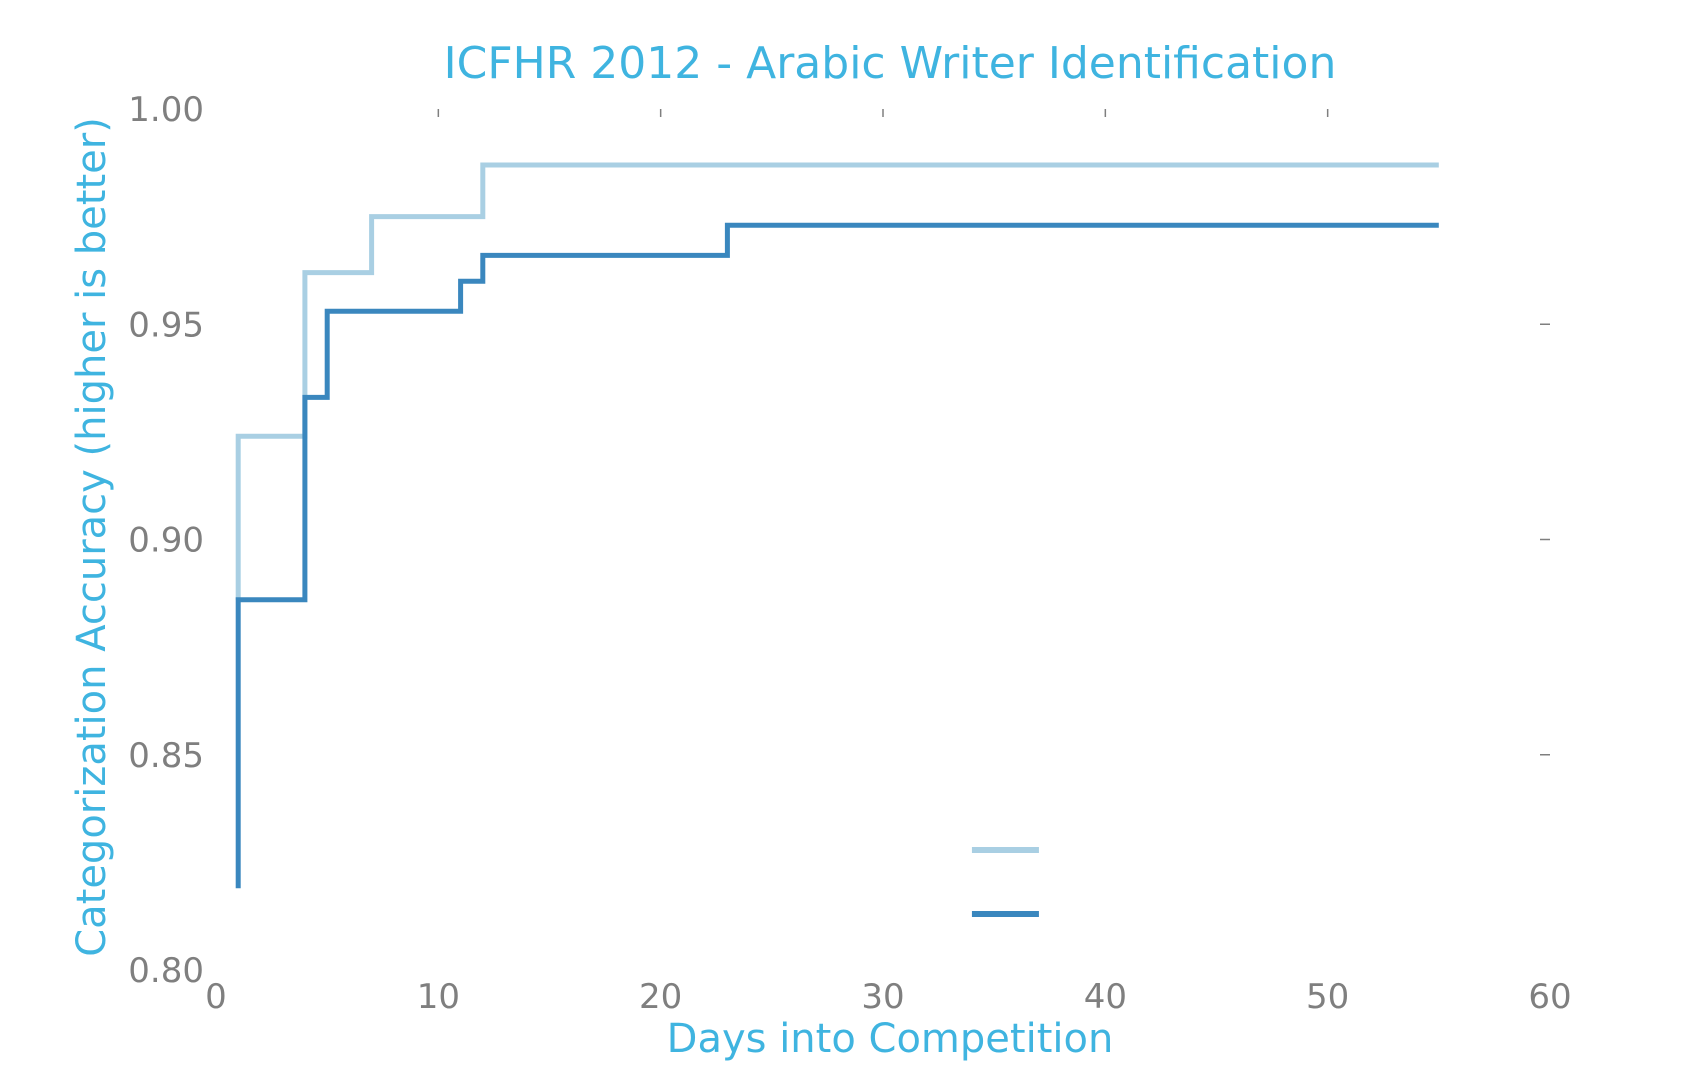  I want to click on x-tick-label: 40, so click(1105, 997).